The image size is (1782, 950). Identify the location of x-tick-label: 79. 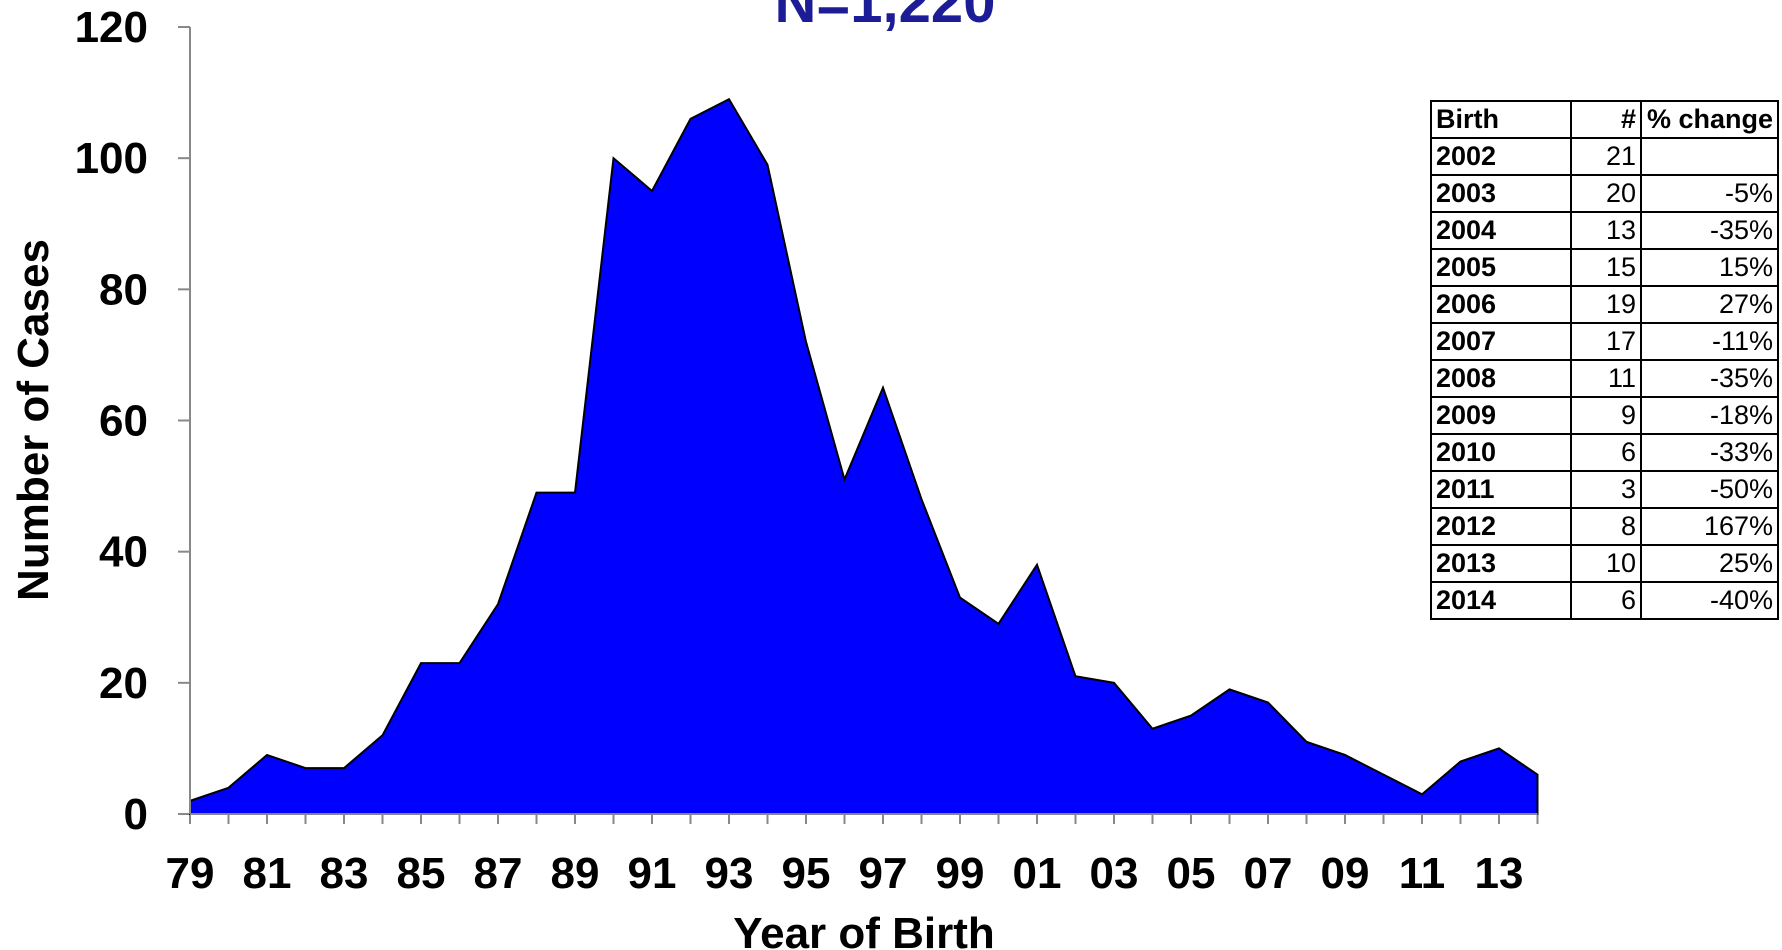
(190, 873).